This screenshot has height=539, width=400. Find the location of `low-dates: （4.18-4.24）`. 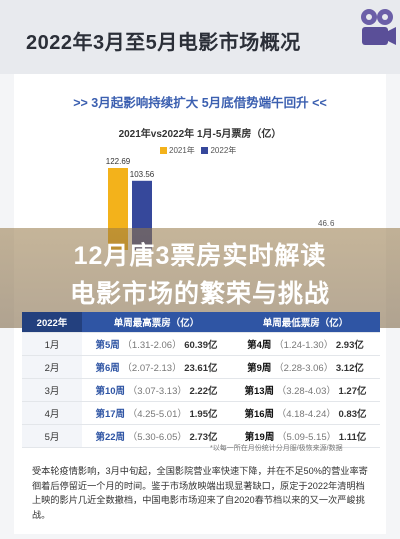

low-dates: （4.18-4.24） is located at coordinates (306, 414).